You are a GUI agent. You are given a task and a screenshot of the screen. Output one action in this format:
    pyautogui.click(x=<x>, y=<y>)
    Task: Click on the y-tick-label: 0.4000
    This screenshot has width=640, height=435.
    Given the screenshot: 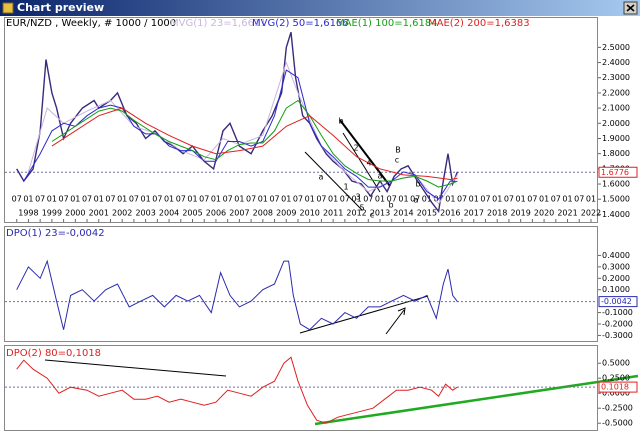 What is the action you would take?
    pyautogui.click(x=616, y=255)
    